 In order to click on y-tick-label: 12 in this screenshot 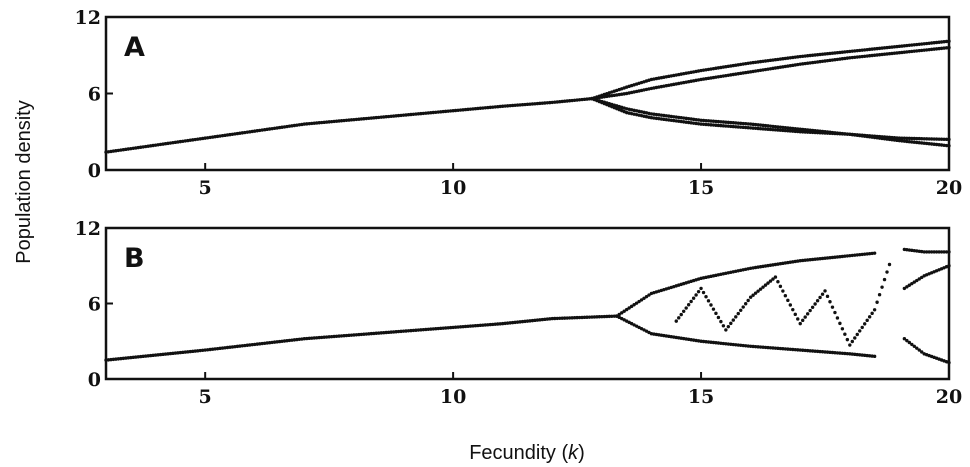, I will do `click(88, 229)`.